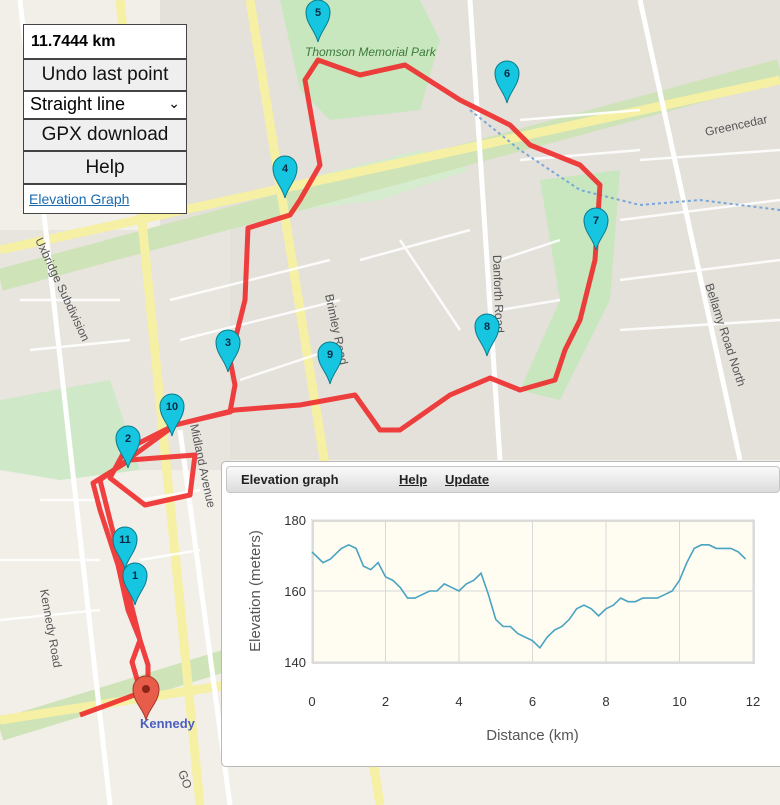 Image resolution: width=780 pixels, height=805 pixels. I want to click on route-marker-label: 2, so click(128, 439).